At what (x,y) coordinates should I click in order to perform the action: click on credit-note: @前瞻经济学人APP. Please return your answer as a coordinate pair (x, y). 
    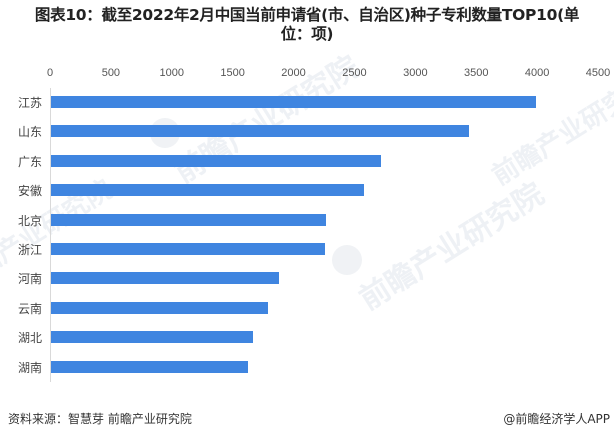
    Looking at the image, I should click on (556, 419).